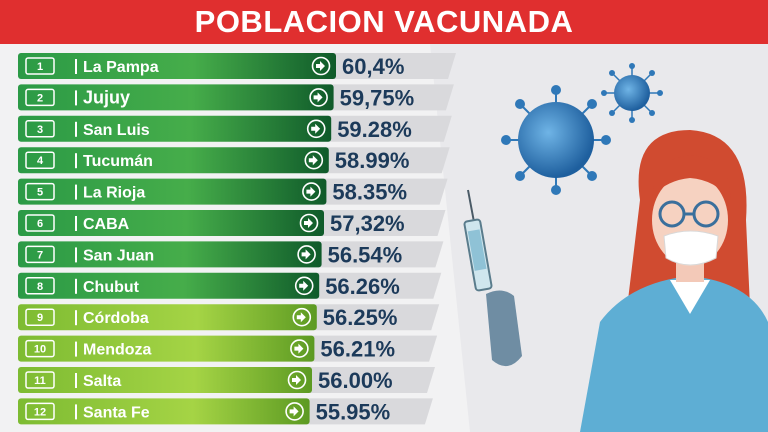  What do you see at coordinates (117, 350) in the screenshot?
I see `province-label: Mendoza` at bounding box center [117, 350].